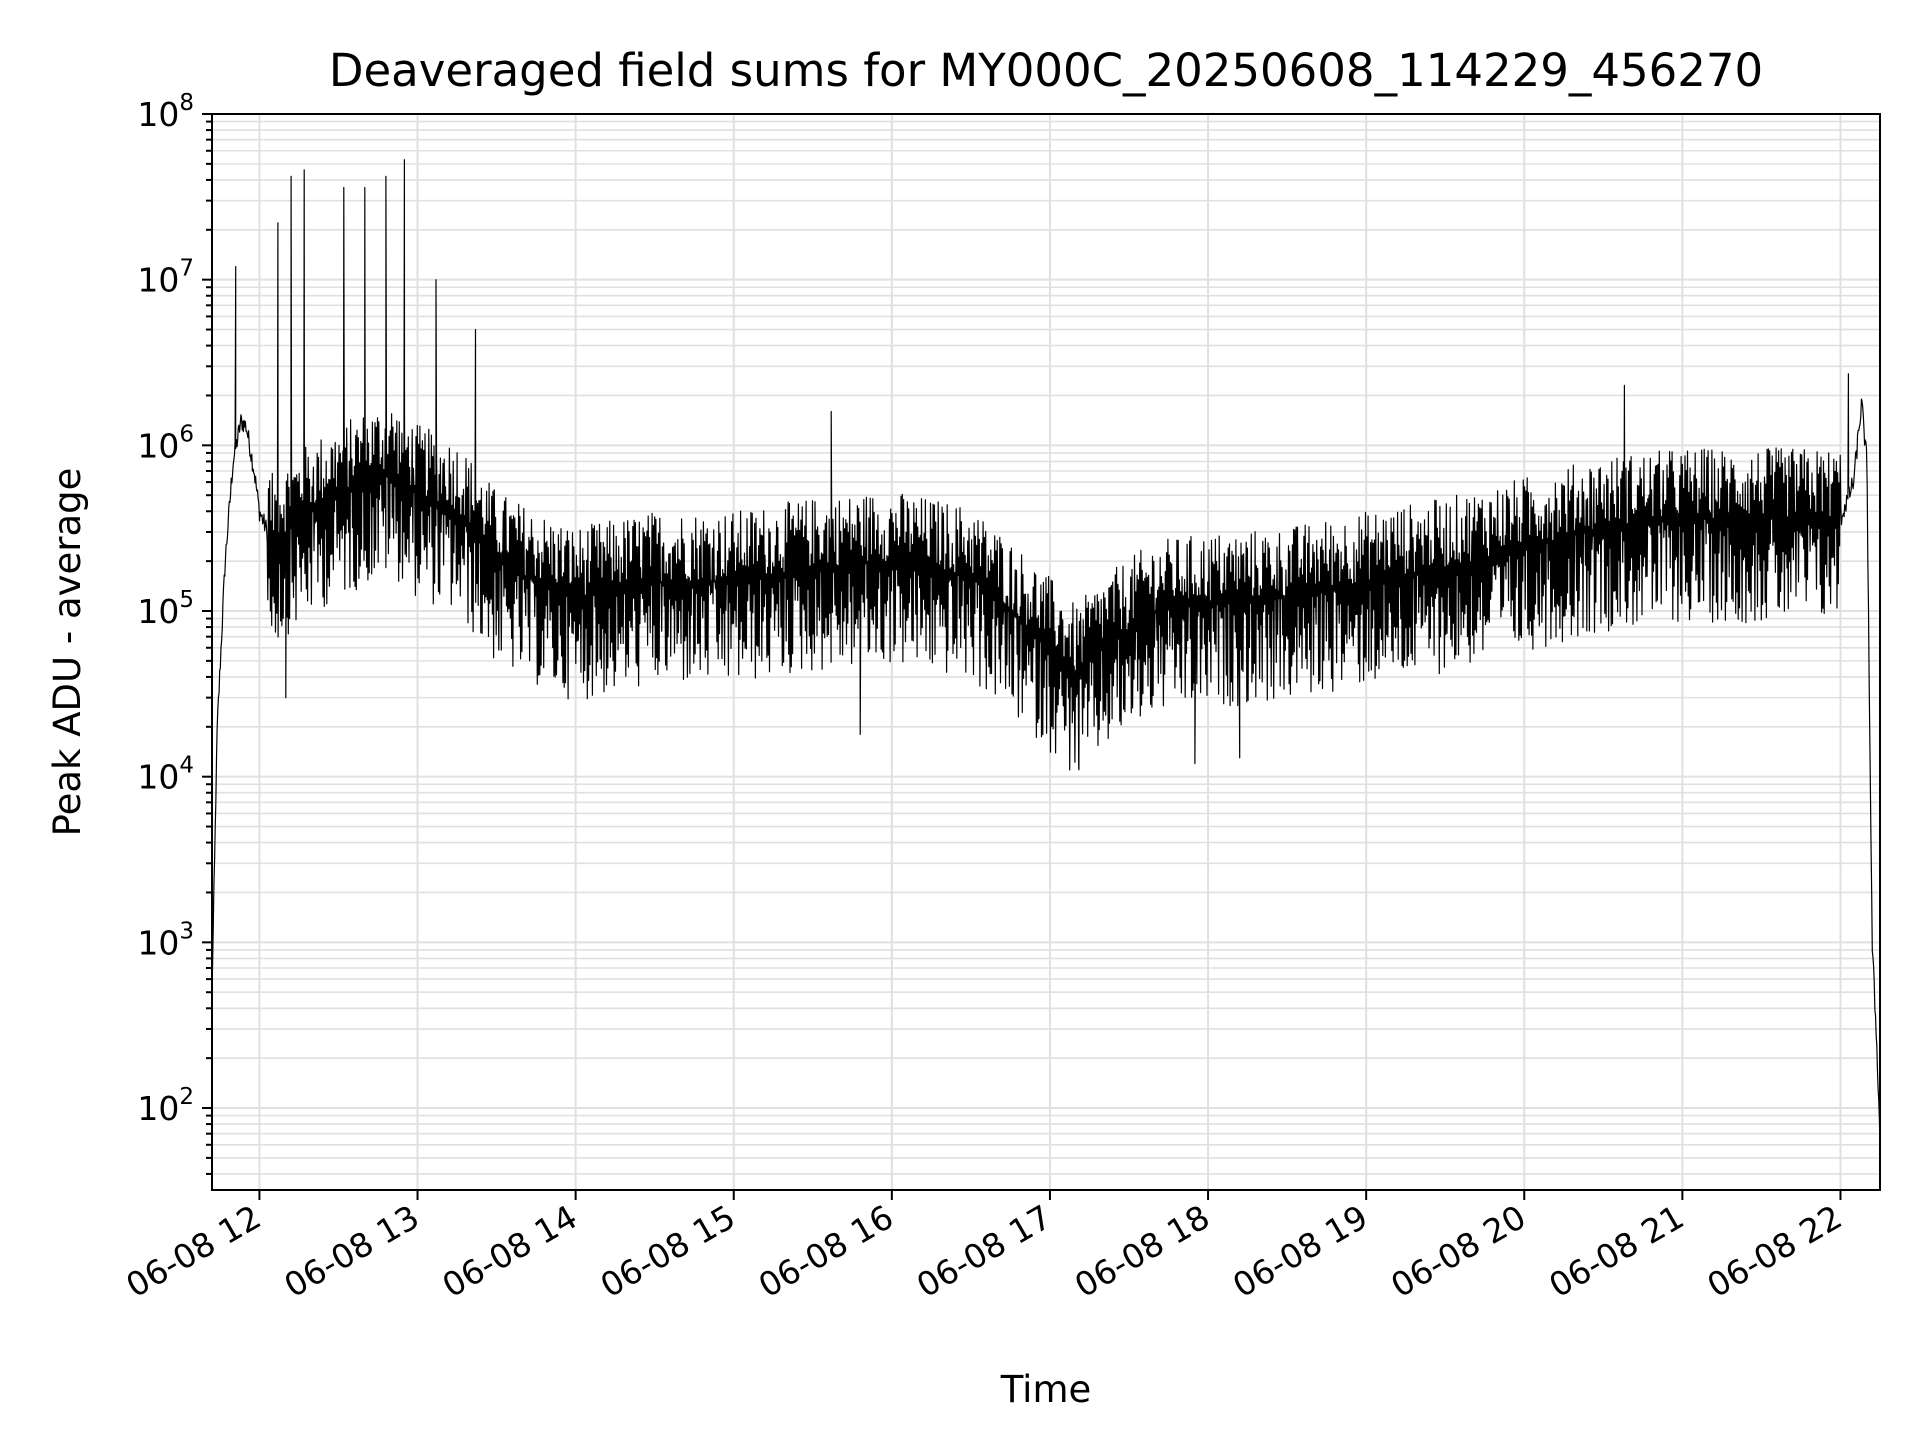  Describe the element at coordinates (165, 1106) in the screenshot. I see `y-tick-label: 10²` at that location.